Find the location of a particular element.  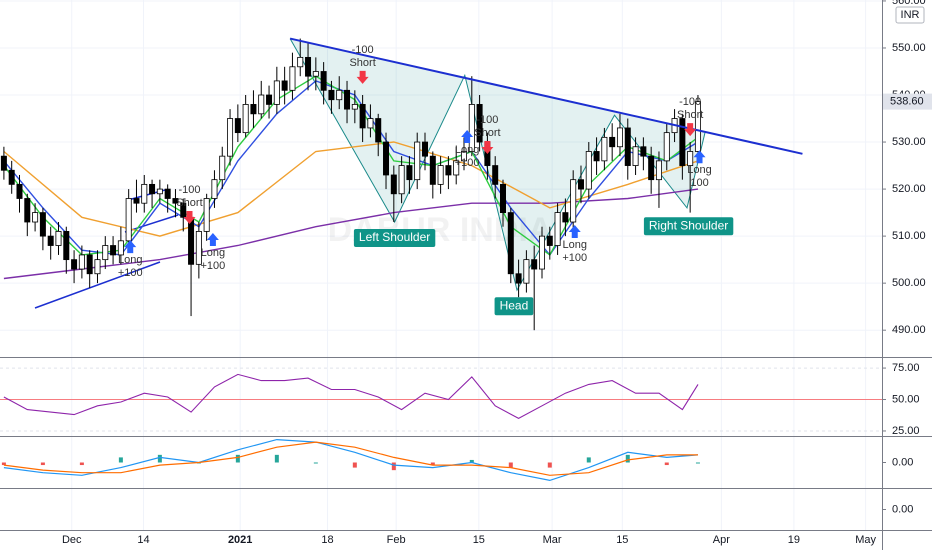

x-tick-label: Dec is located at coordinates (72, 540).